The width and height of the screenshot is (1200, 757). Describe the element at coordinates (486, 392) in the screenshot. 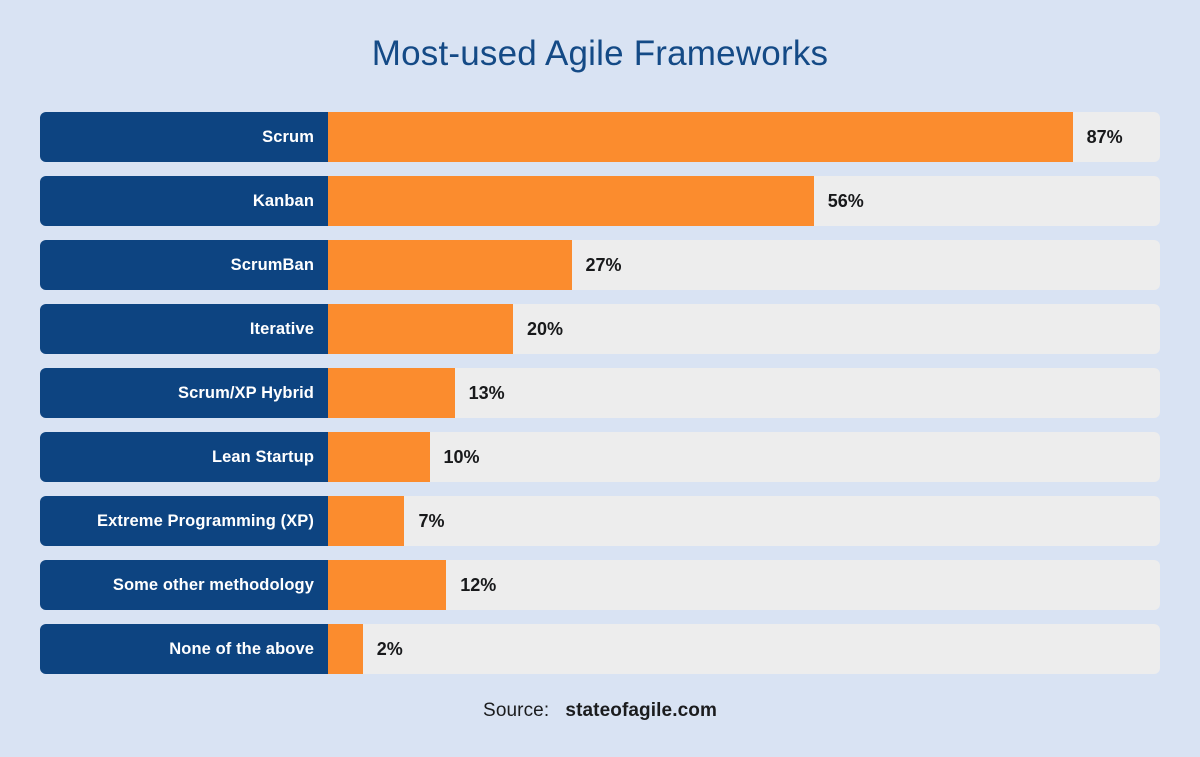

I see `bar-value-label: 13%` at that location.